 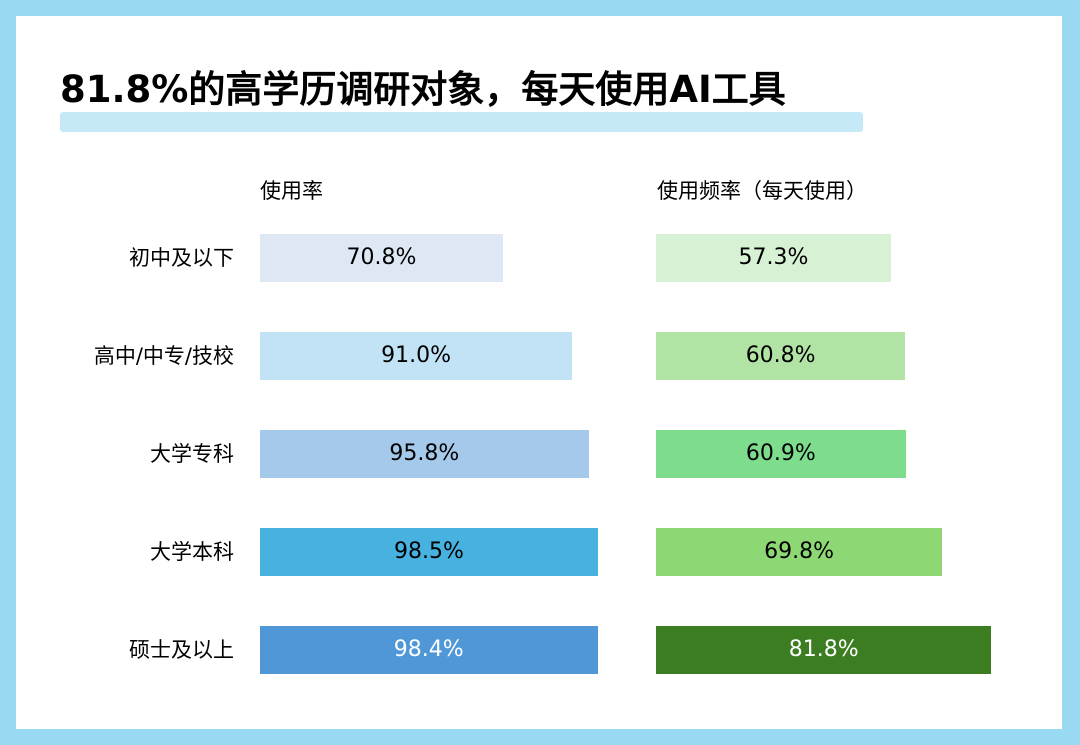 I want to click on bar-value-label: 57.3%, so click(x=773, y=257).